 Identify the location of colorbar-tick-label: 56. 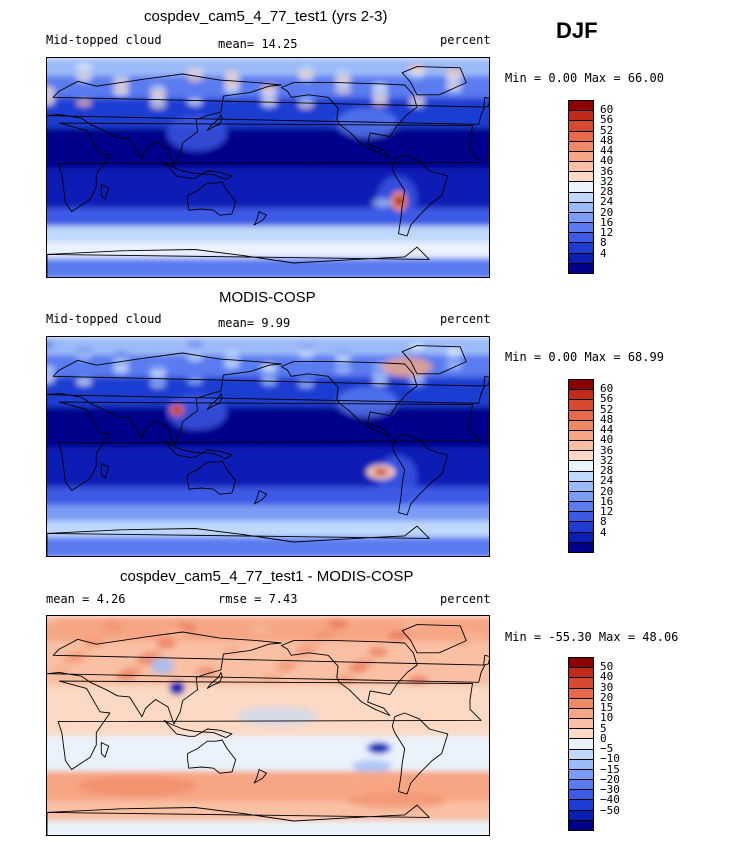
(607, 399).